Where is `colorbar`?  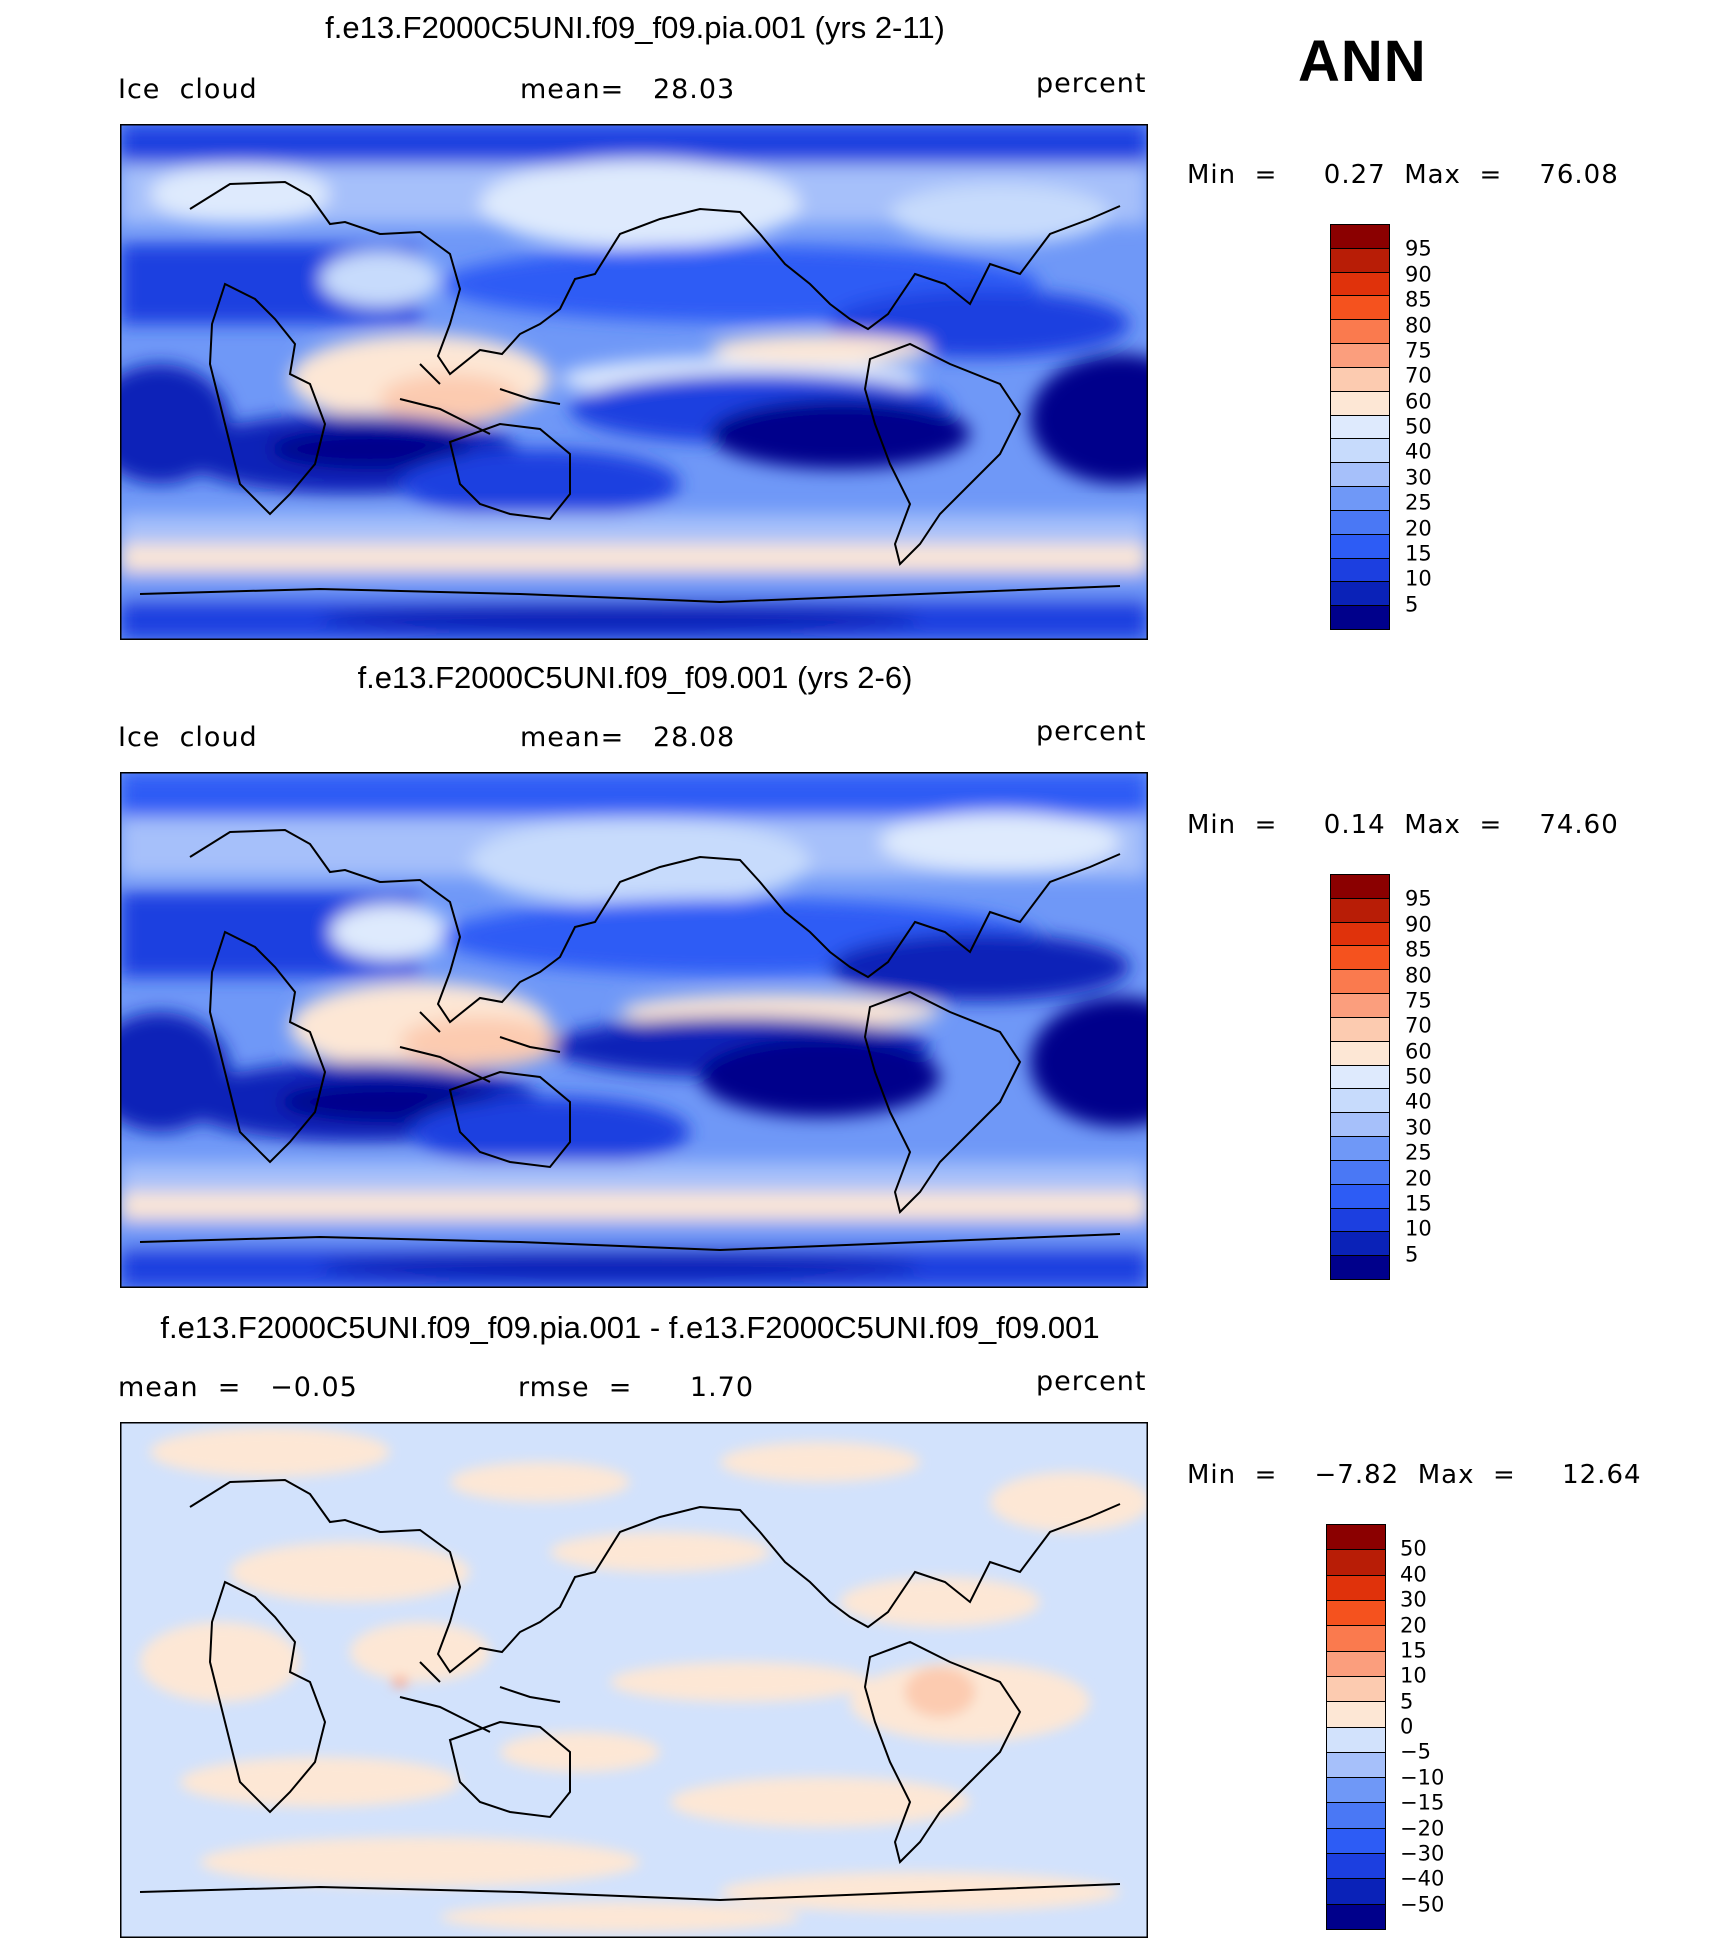
colorbar is located at coordinates (1360, 427).